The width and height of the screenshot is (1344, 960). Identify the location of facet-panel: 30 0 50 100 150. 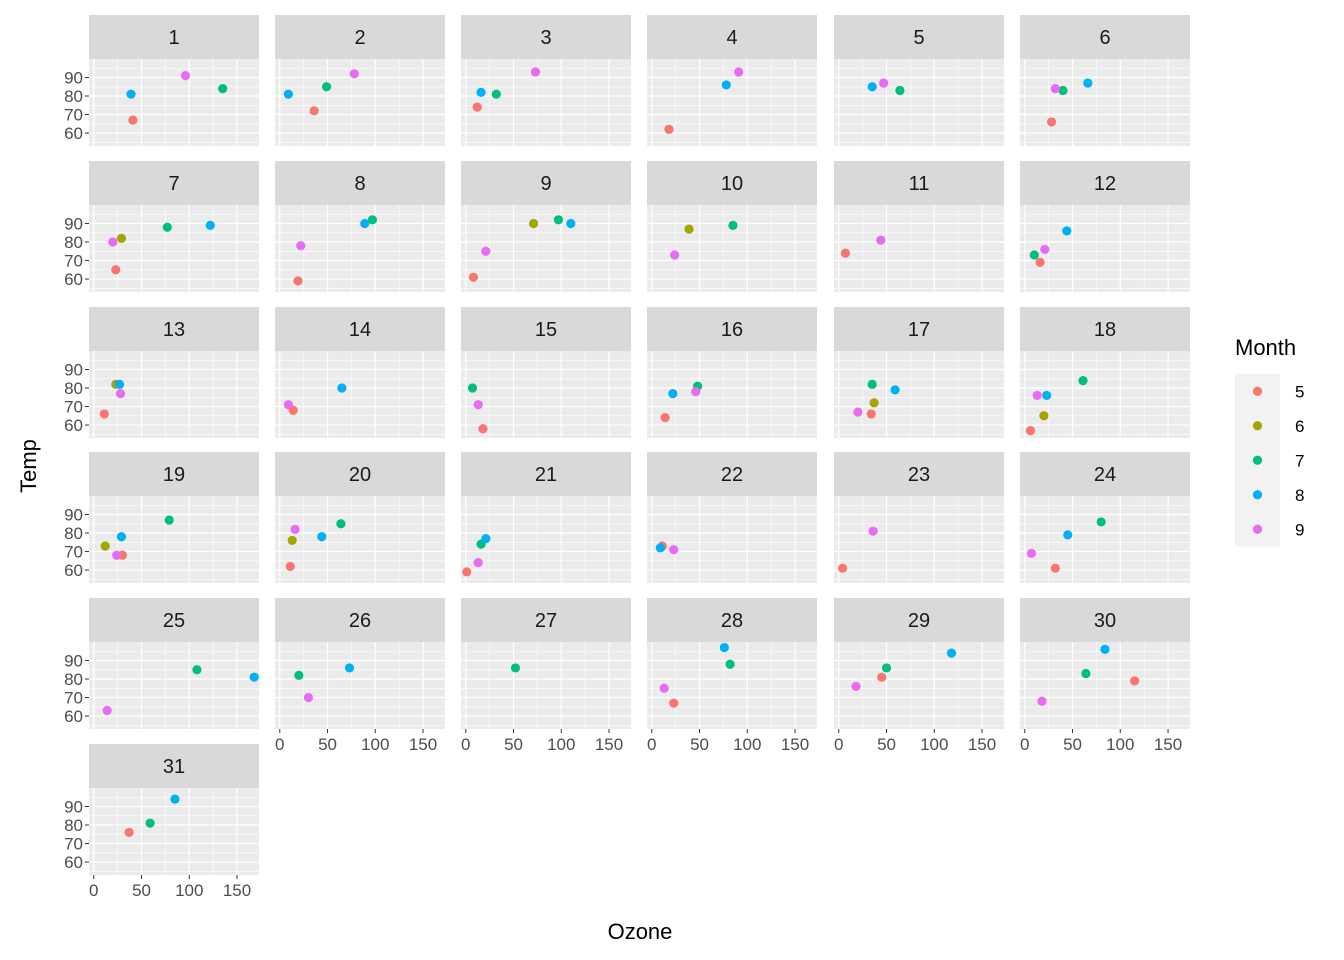
(1105, 676).